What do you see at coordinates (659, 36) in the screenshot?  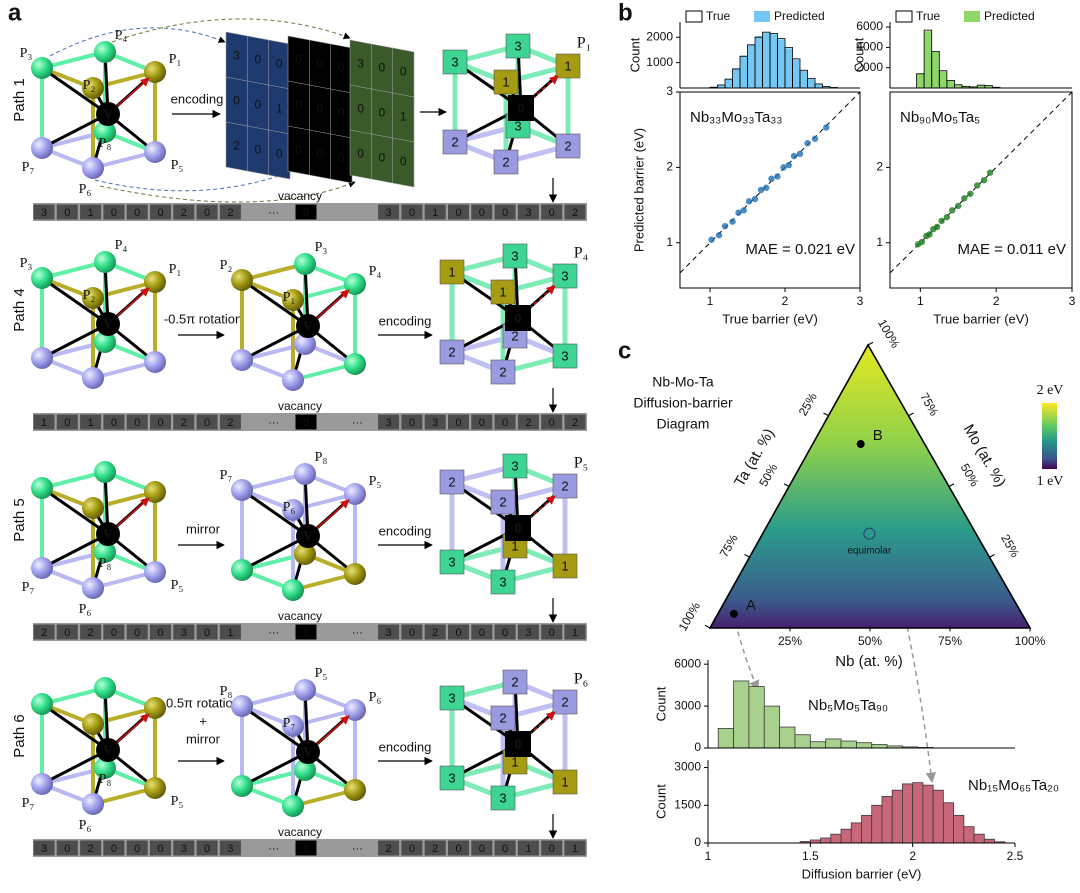 I see `y-tick-label: 2000` at bounding box center [659, 36].